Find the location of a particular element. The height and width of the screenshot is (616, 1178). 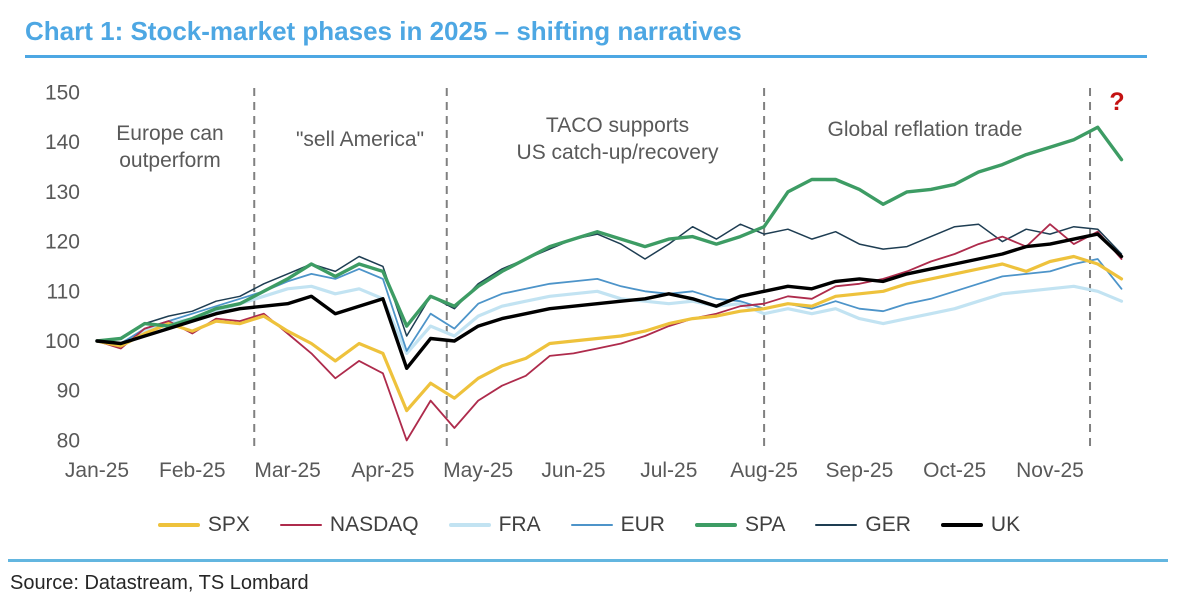

x-axis-tick-label: Sep-25 is located at coordinates (860, 470).